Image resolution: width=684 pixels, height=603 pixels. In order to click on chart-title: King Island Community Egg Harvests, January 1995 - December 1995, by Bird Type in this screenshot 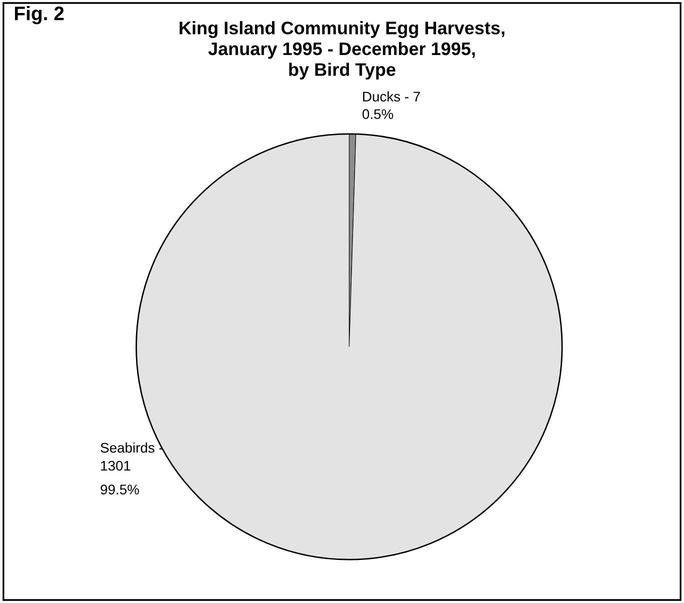, I will do `click(342, 50)`.